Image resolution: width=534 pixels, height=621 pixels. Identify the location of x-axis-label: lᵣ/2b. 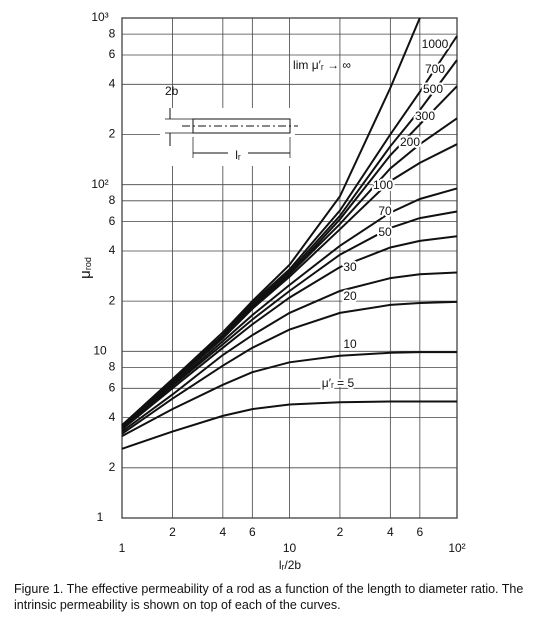
(290, 565).